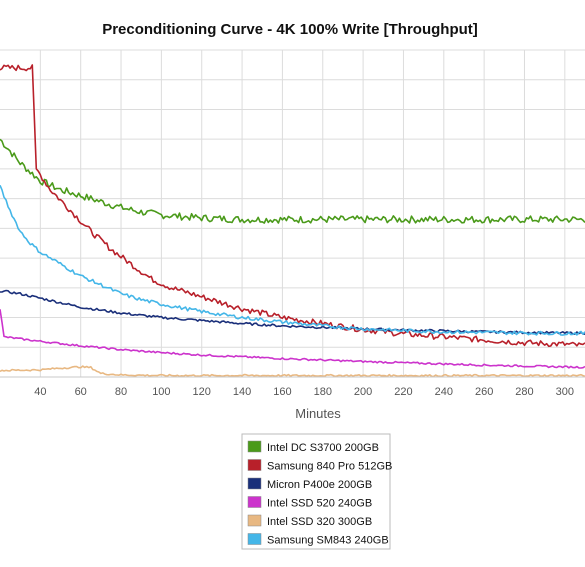 Image resolution: width=585 pixels, height=567 pixels. What do you see at coordinates (40, 392) in the screenshot?
I see `x-tick-label: 40` at bounding box center [40, 392].